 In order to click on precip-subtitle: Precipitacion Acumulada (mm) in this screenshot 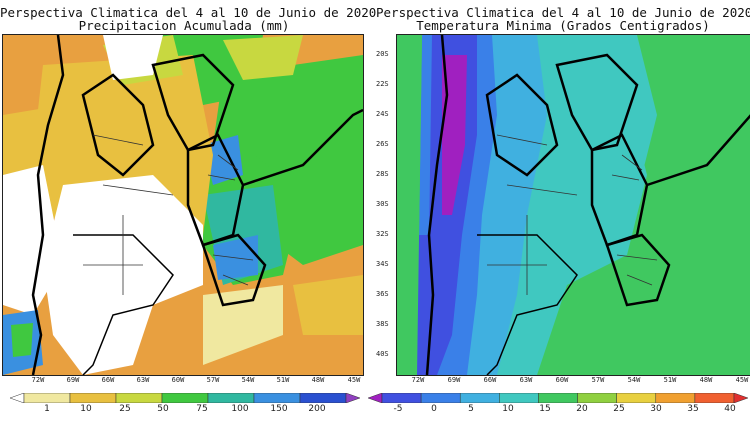, I will do `click(184, 25)`.